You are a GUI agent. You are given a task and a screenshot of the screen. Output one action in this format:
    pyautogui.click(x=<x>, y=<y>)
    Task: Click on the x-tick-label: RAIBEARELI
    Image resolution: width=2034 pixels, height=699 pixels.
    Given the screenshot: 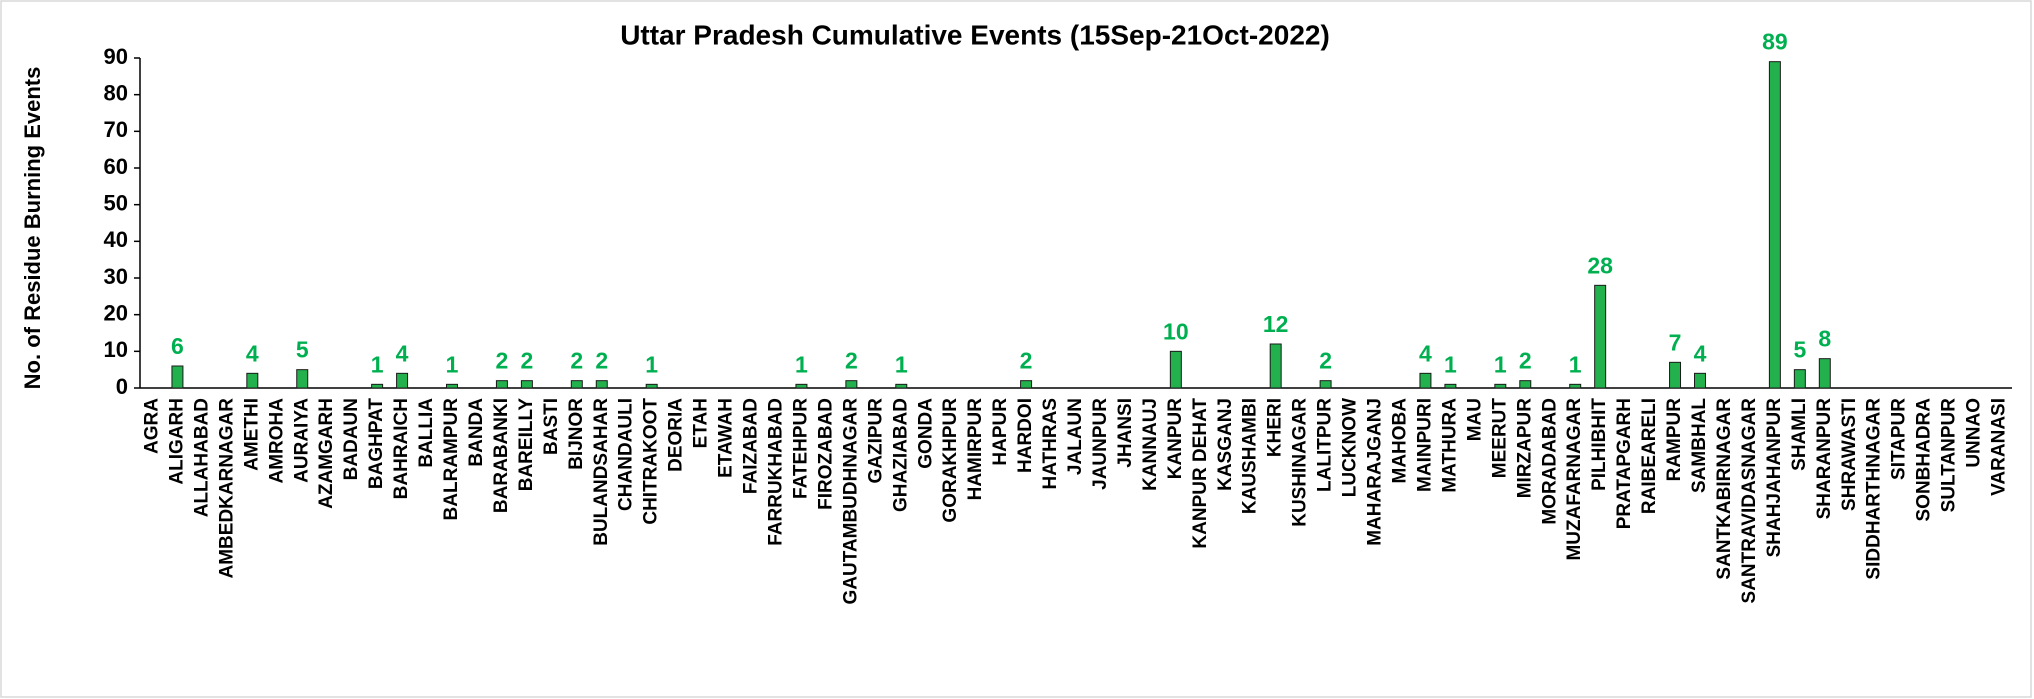 What is the action you would take?
    pyautogui.click(x=1649, y=456)
    